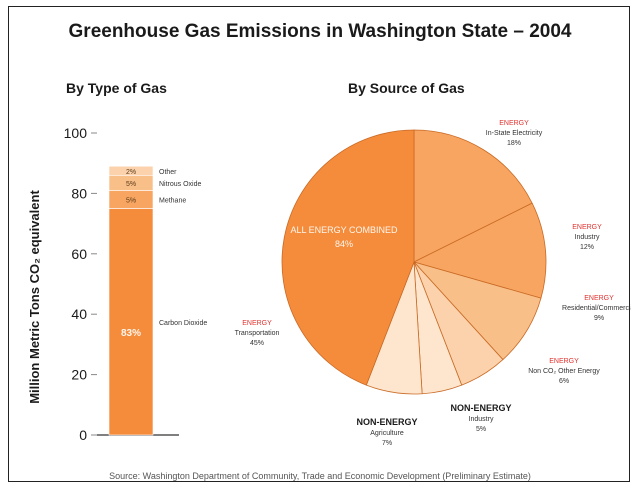 This screenshot has width=640, height=490. I want to click on bar-panel-title: By Type of Gas, so click(116, 88).